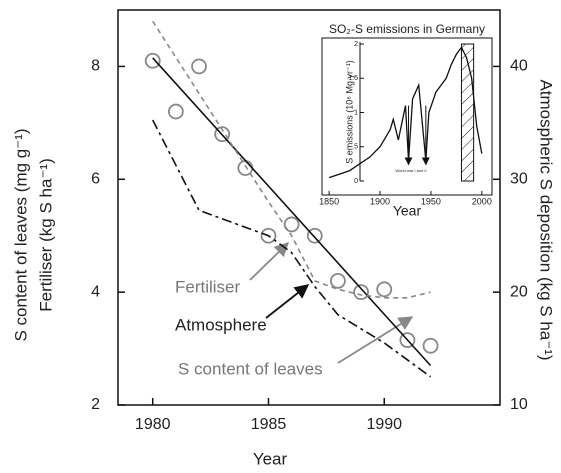 This screenshot has width=561, height=473. What do you see at coordinates (384, 424) in the screenshot?
I see `x-tick-label: 1990` at bounding box center [384, 424].